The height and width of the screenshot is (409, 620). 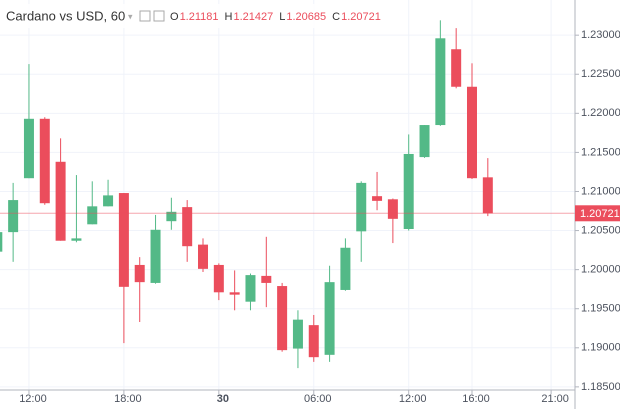 I want to click on header-bg, so click(x=200, y=16).